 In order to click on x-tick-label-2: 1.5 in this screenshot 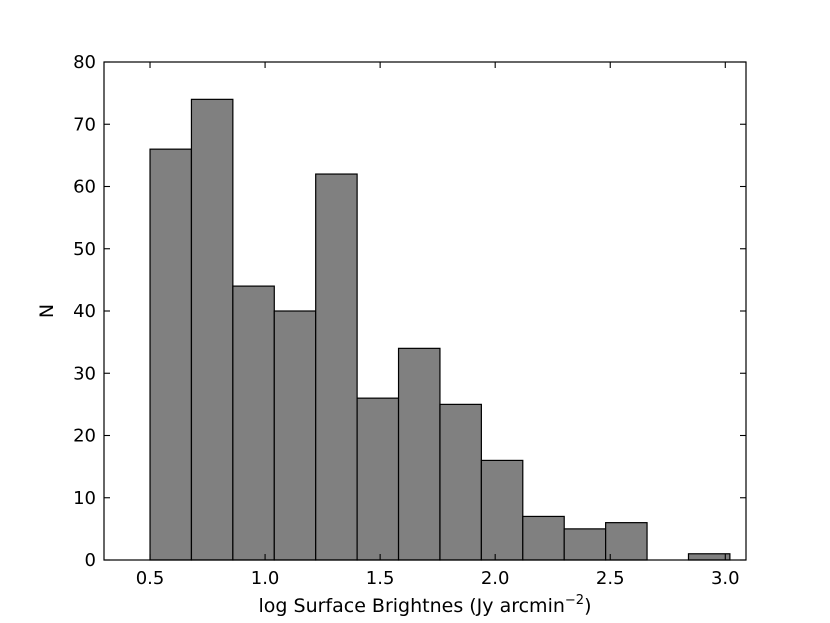, I will do `click(380, 578)`.